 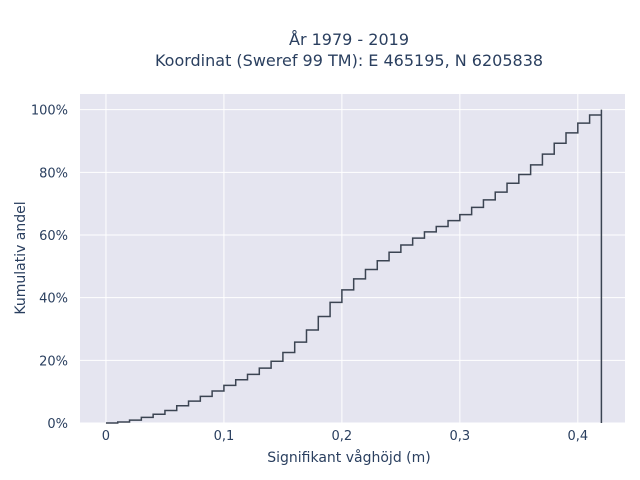 What do you see at coordinates (460, 436) in the screenshot?
I see `x-tick-label: 0,3` at bounding box center [460, 436].